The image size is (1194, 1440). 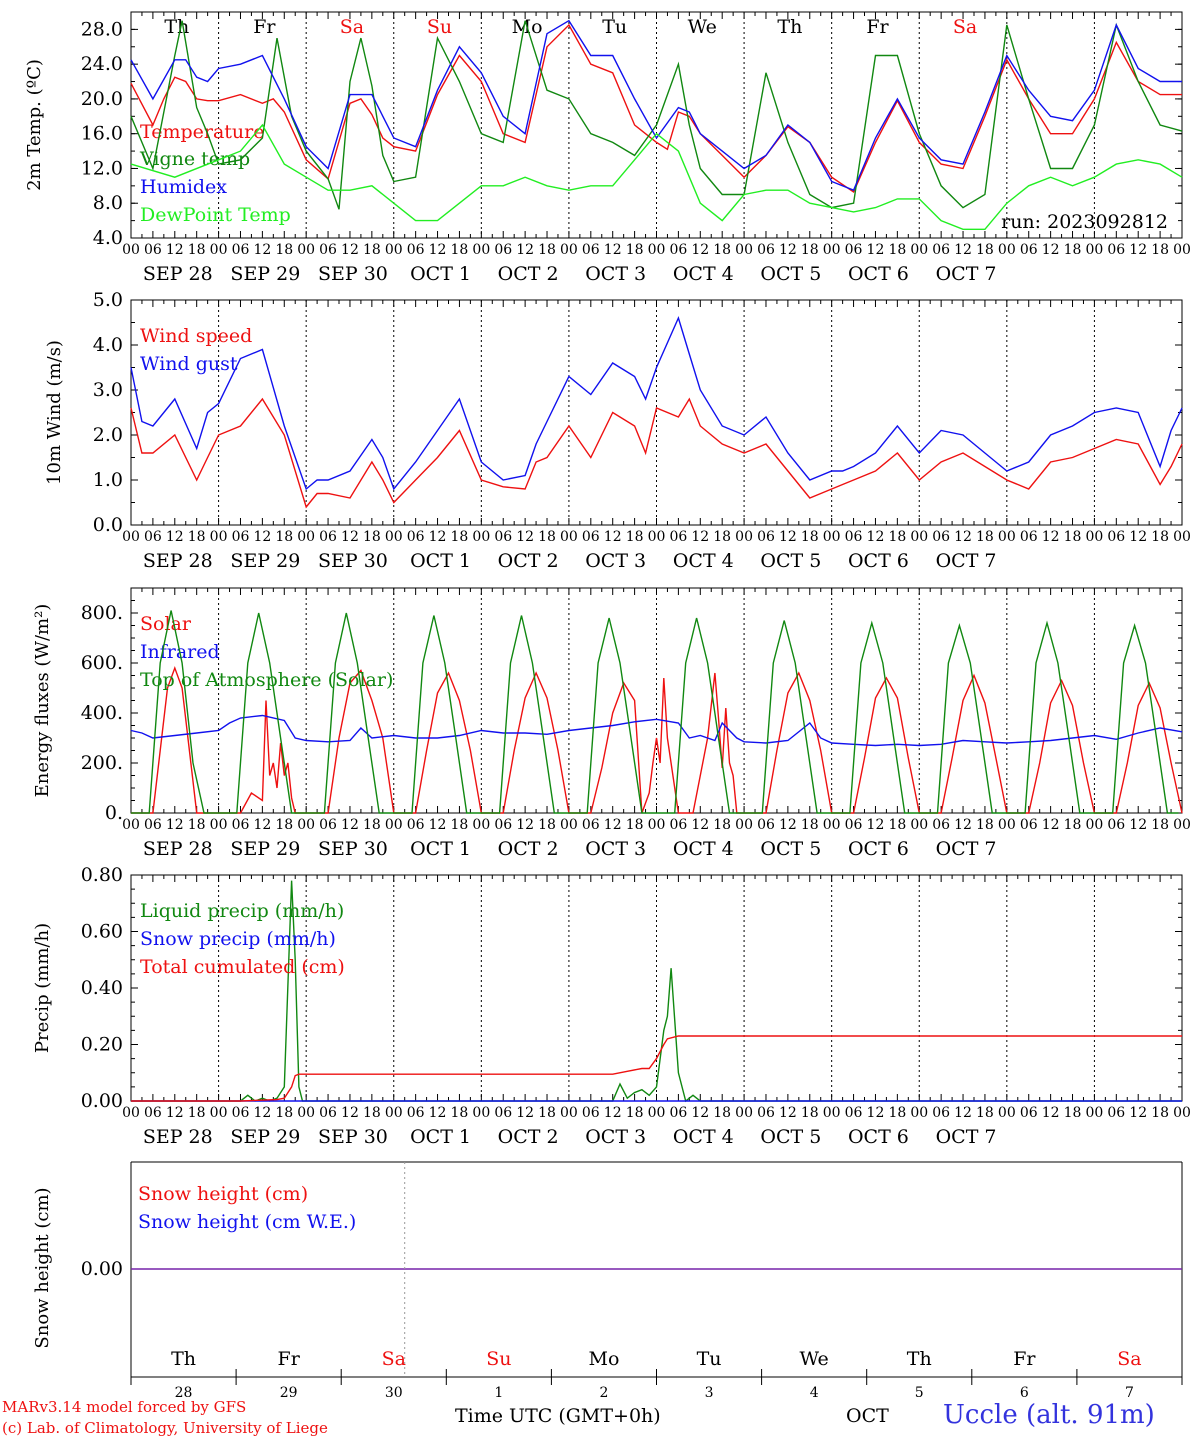 I want to click on y-tick-label: 200., so click(x=102, y=763).